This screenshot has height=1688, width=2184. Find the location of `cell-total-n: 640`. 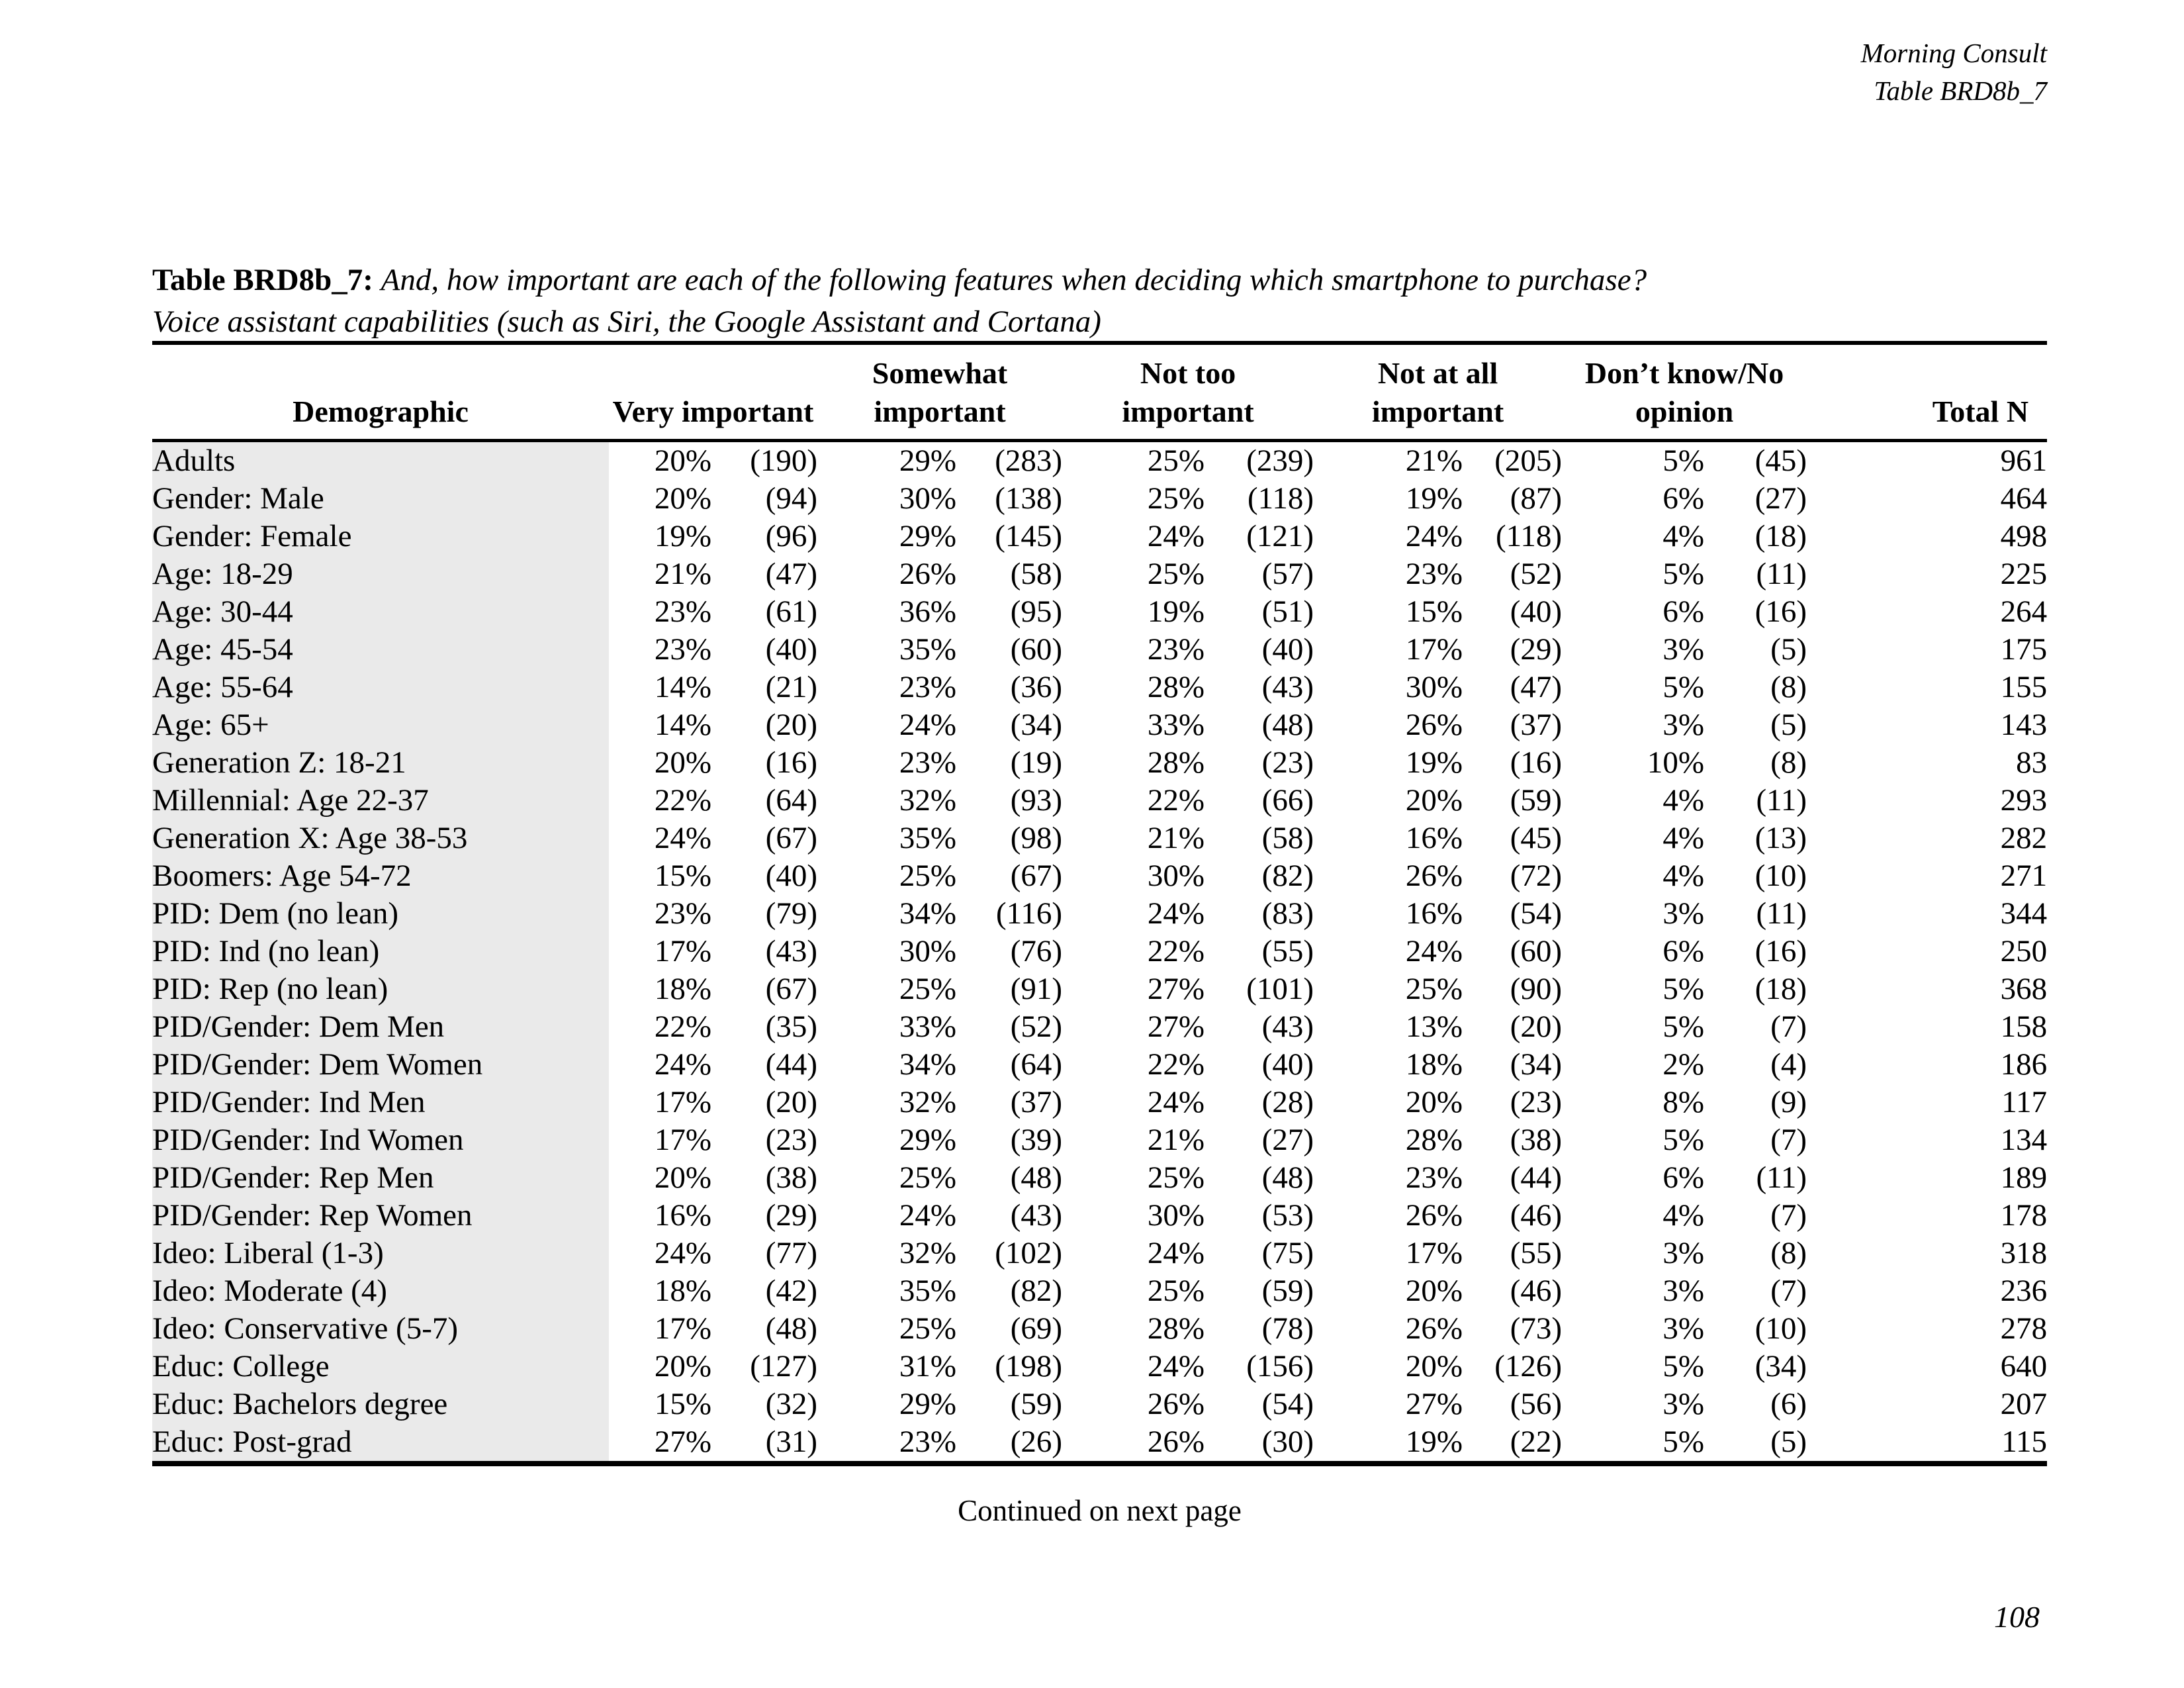

cell-total-n: 640 is located at coordinates (2024, 1366).